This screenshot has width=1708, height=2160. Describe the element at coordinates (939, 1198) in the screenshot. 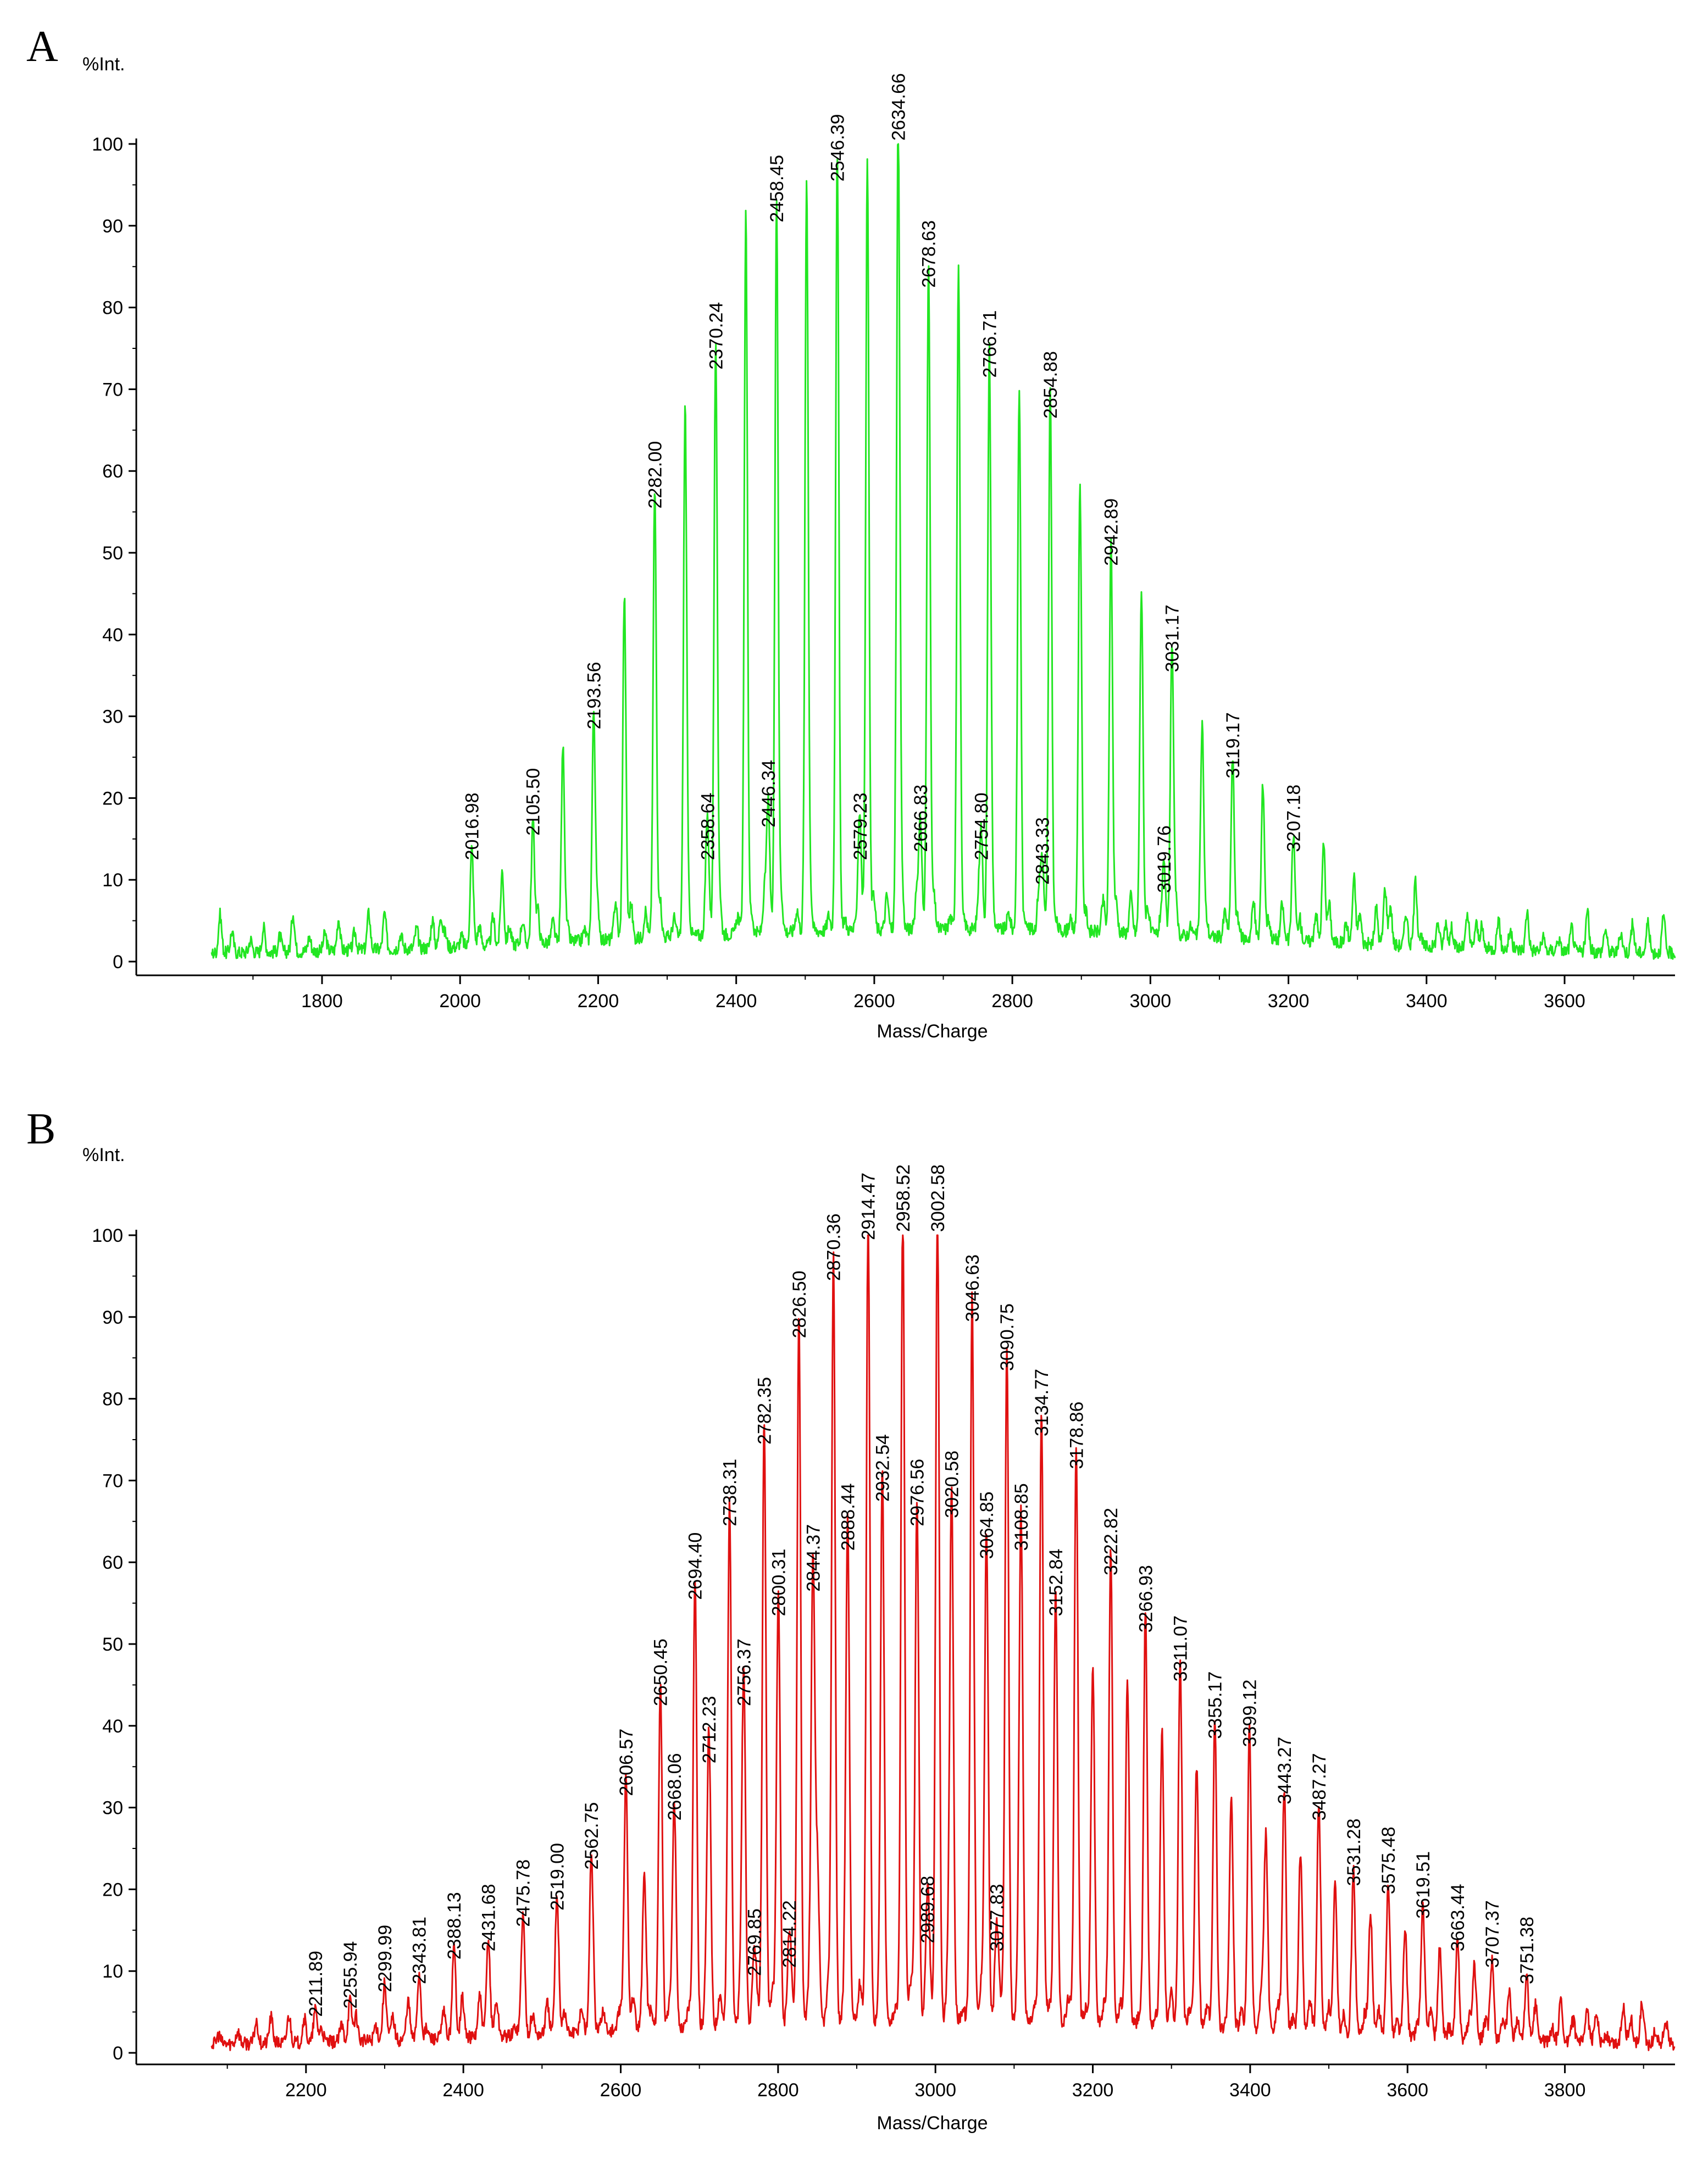

I see `peak-label-3002-58: 3002.58` at that location.